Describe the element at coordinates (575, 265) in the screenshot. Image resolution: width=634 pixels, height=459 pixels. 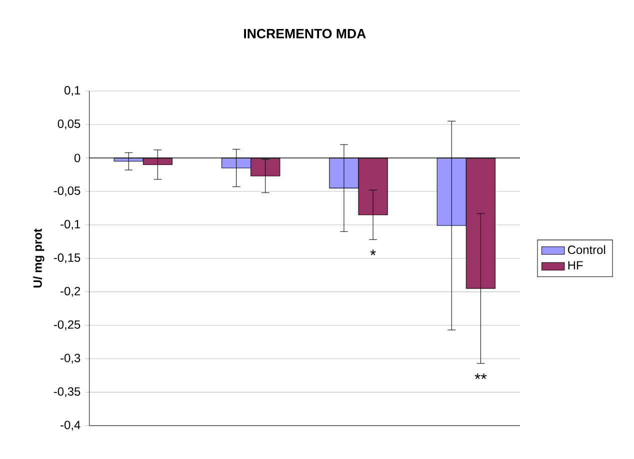
I see `legend-label: HF` at that location.